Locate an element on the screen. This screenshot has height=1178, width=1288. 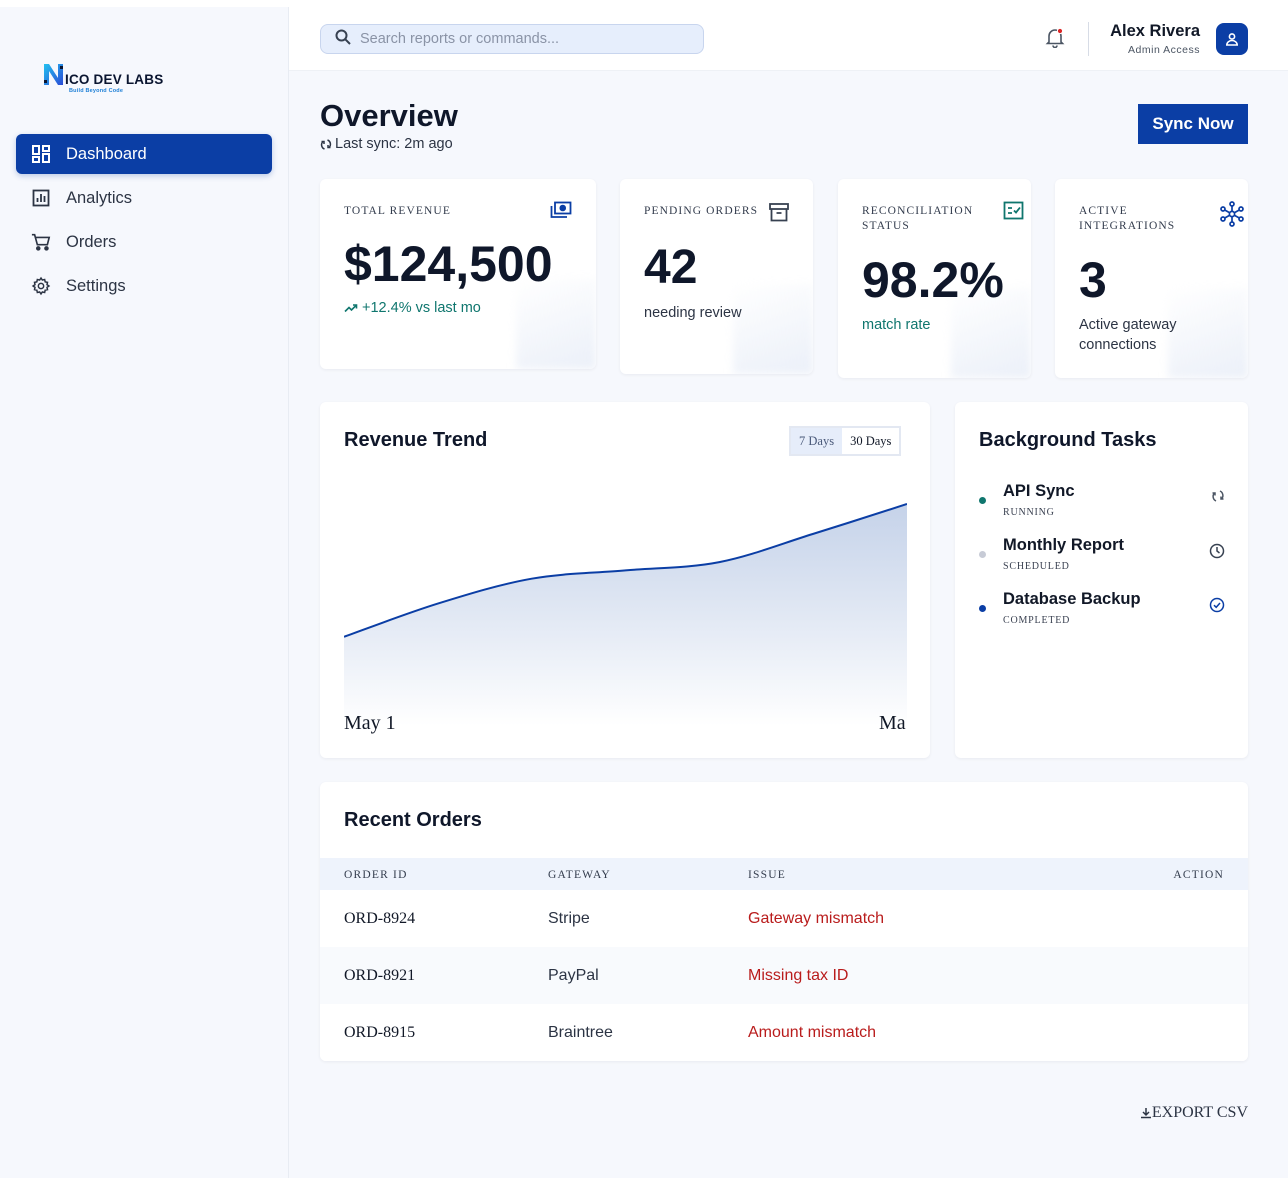
sync-now-button: Sync Now is located at coordinates (1193, 124).